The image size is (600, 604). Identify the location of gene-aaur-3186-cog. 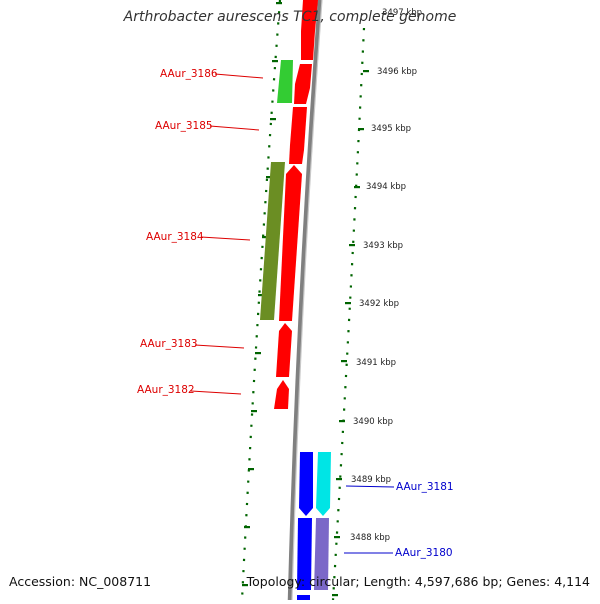
(285, 81).